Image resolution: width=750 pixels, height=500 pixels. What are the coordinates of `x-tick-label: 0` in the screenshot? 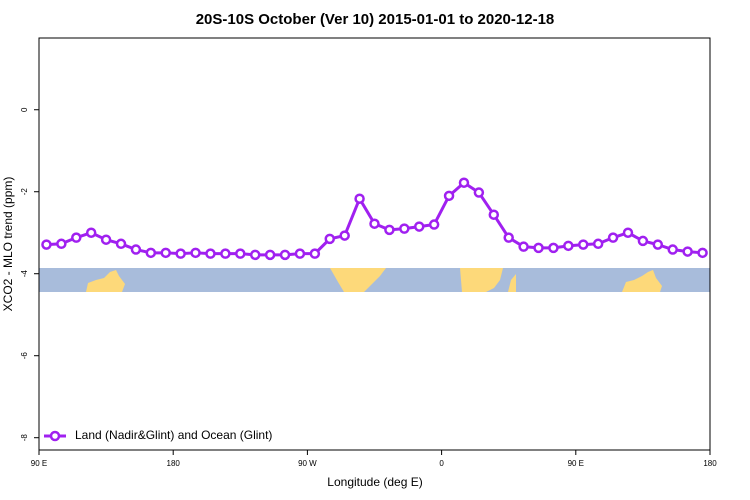 It's located at (441, 463).